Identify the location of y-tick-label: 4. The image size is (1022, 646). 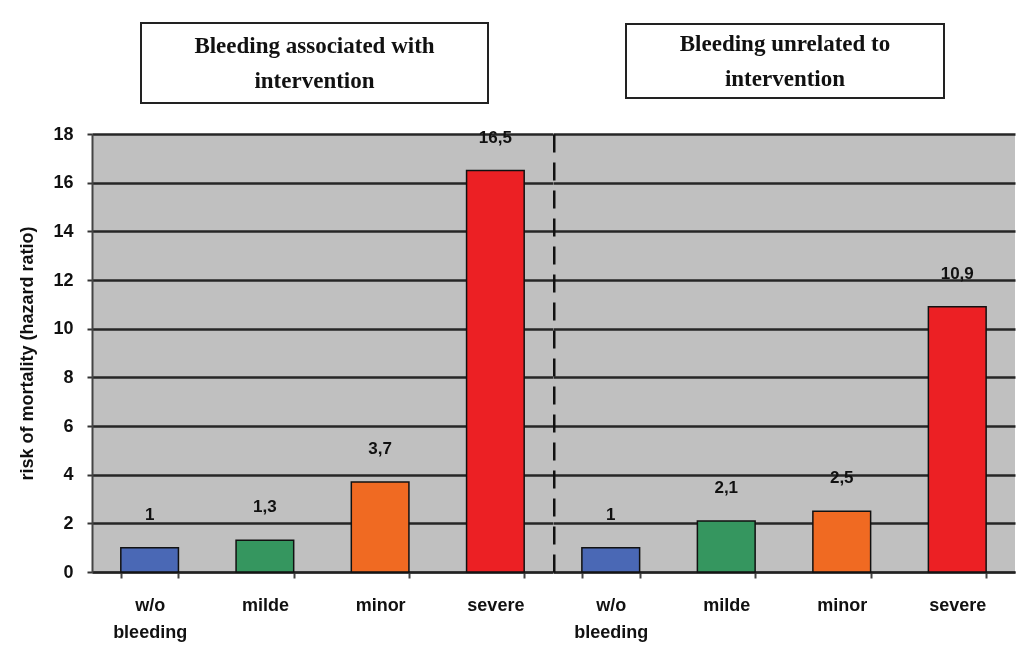
(68, 474).